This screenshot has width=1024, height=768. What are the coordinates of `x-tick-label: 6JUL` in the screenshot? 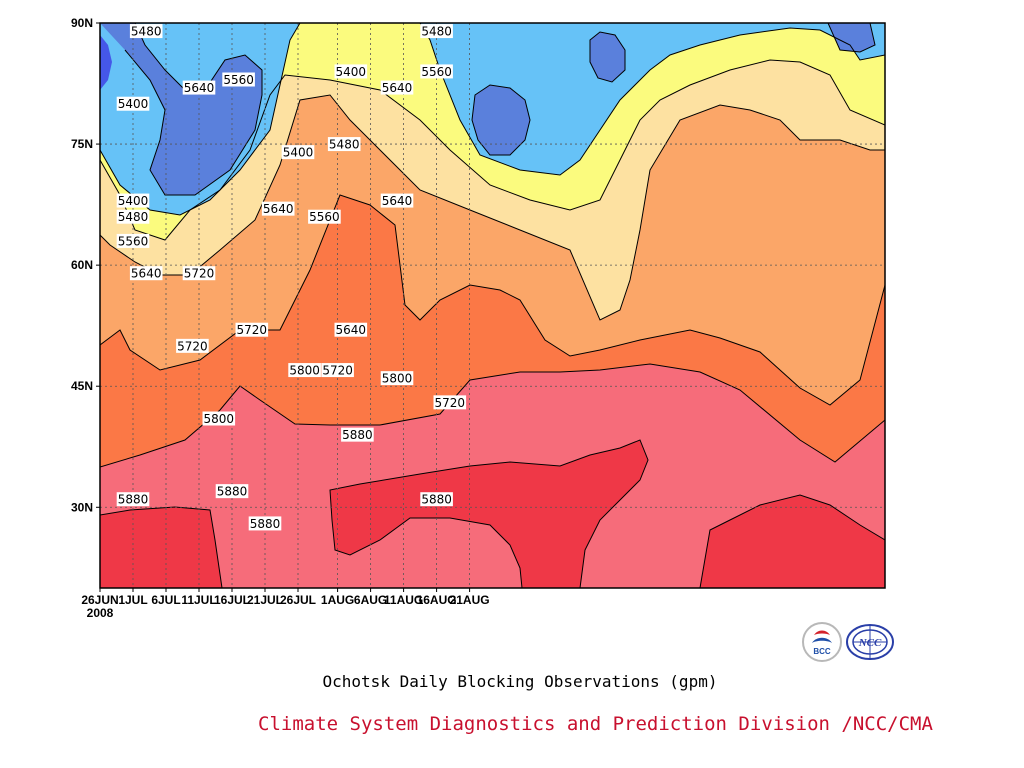 It's located at (165, 600).